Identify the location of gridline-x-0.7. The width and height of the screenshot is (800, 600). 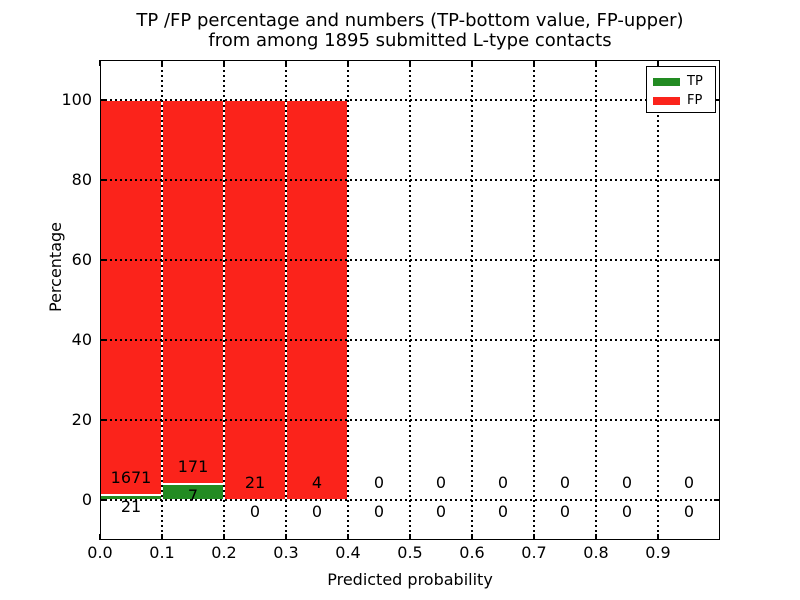
(534, 300).